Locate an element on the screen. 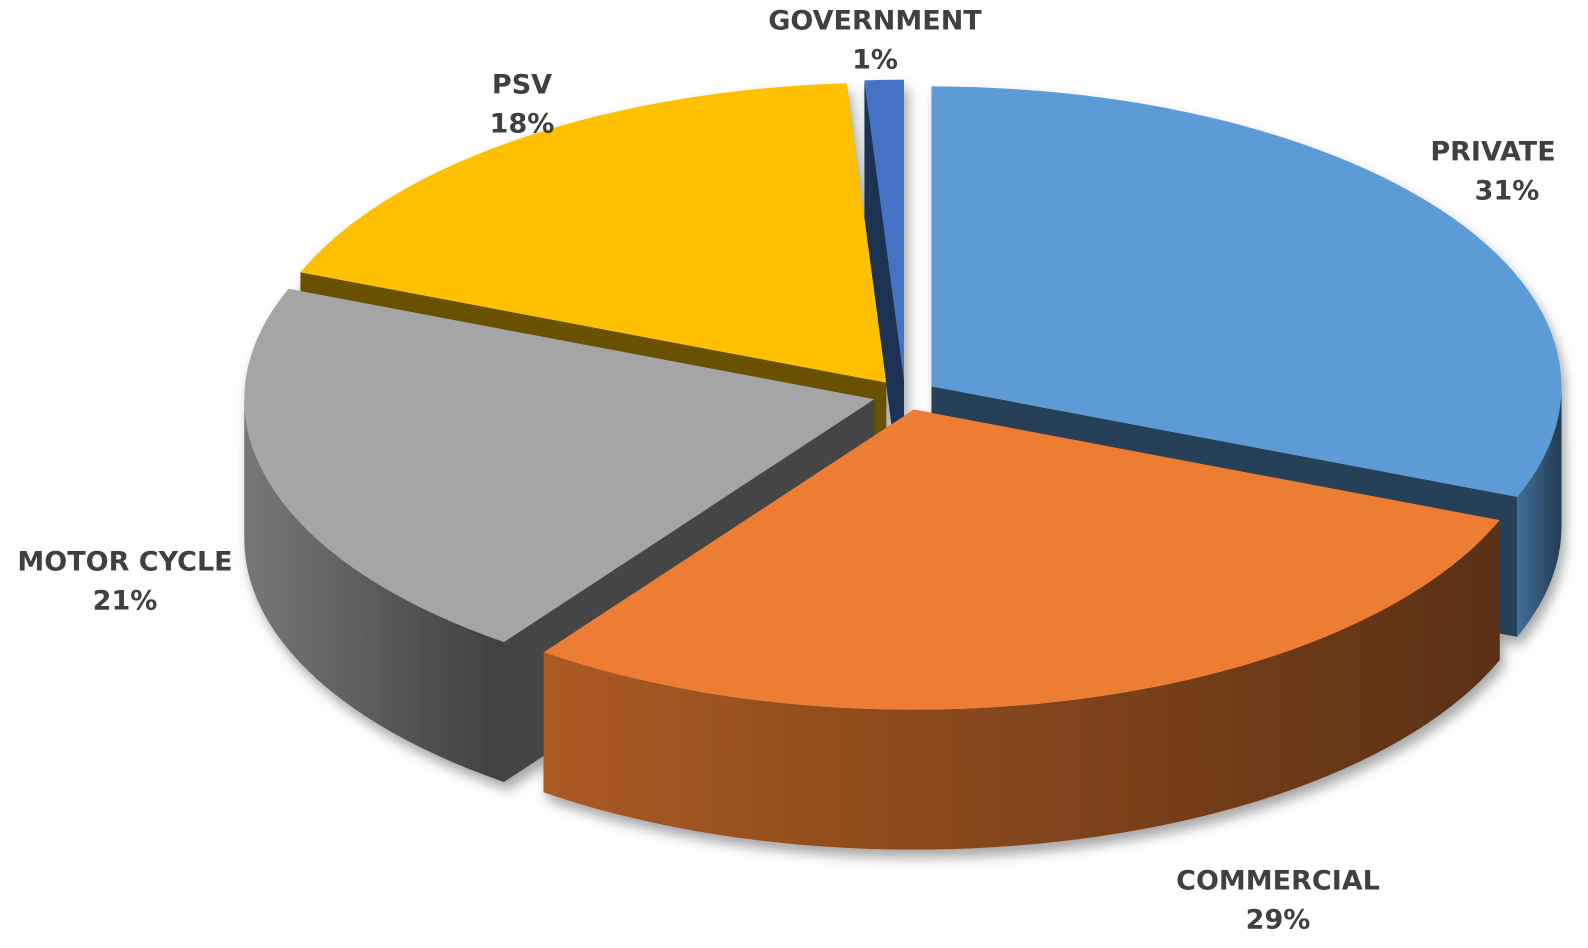 The width and height of the screenshot is (1588, 948). value-label: 31% is located at coordinates (1507, 191).